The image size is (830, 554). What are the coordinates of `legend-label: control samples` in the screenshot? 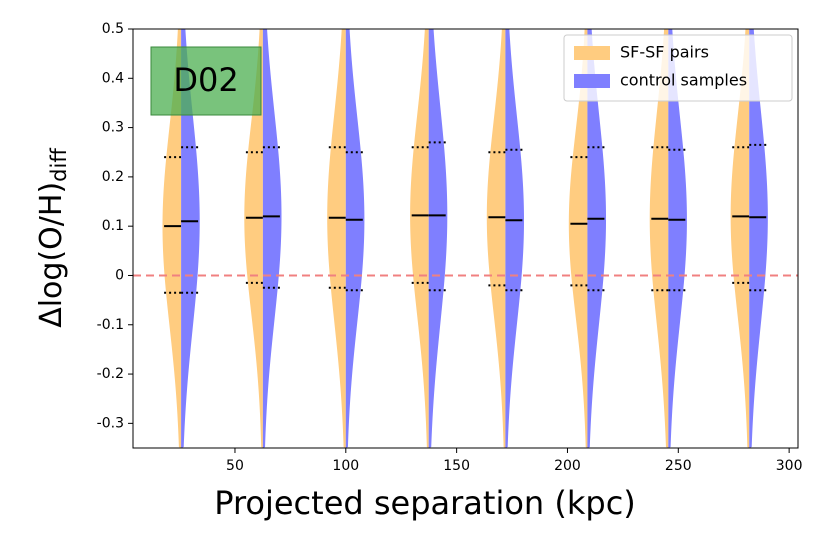 It's located at (683, 80).